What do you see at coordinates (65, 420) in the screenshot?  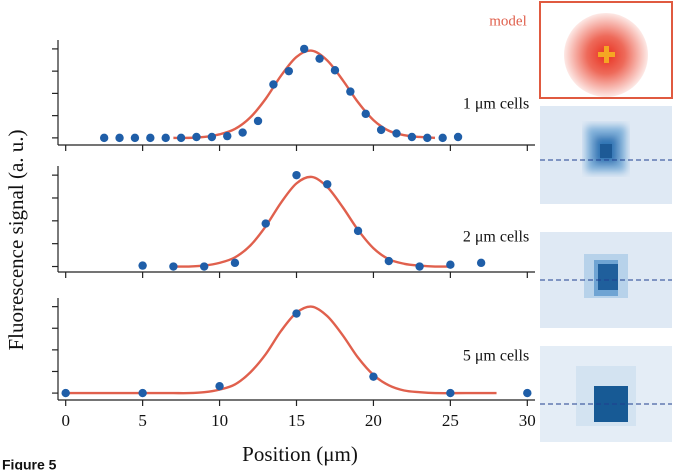 I see `x-tick-label: 0` at bounding box center [65, 420].